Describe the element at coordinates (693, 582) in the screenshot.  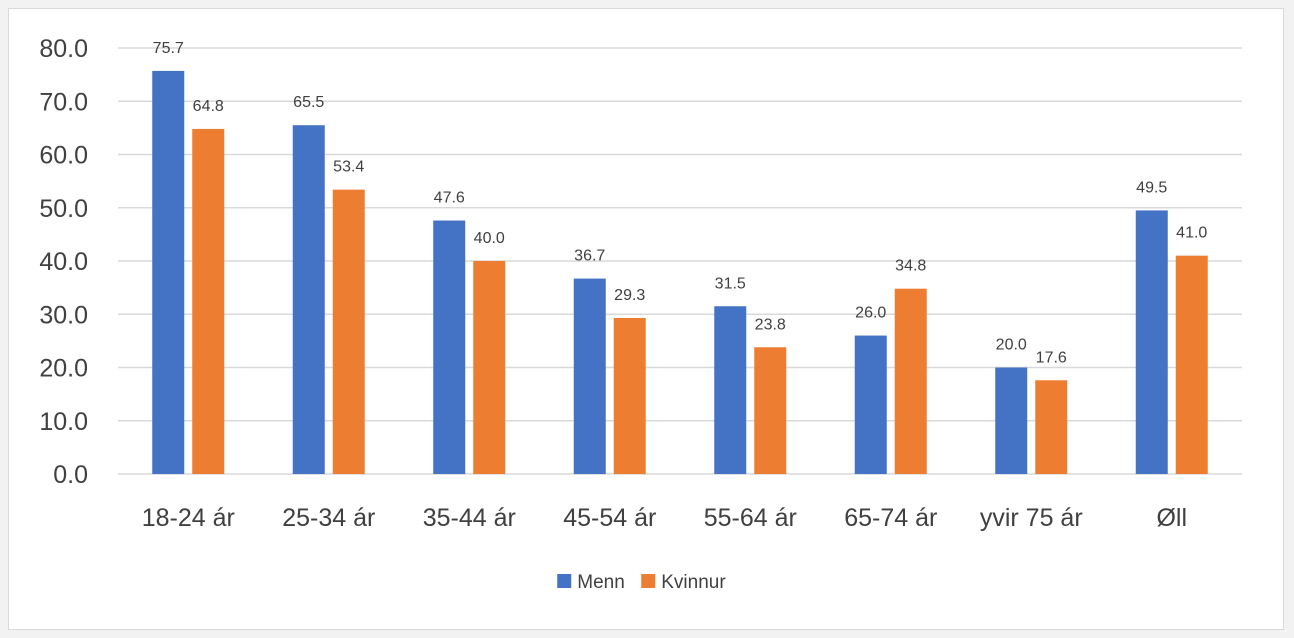
I see `legend-label-kvinnur: Kvinnur` at that location.